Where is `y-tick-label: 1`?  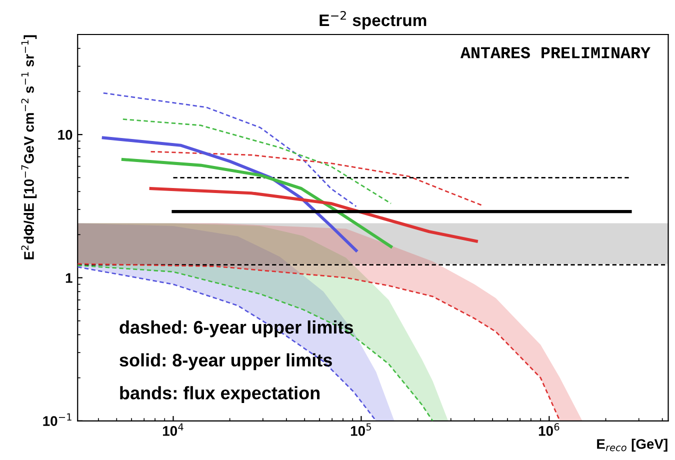 y-tick-label: 1 is located at coordinates (69, 278).